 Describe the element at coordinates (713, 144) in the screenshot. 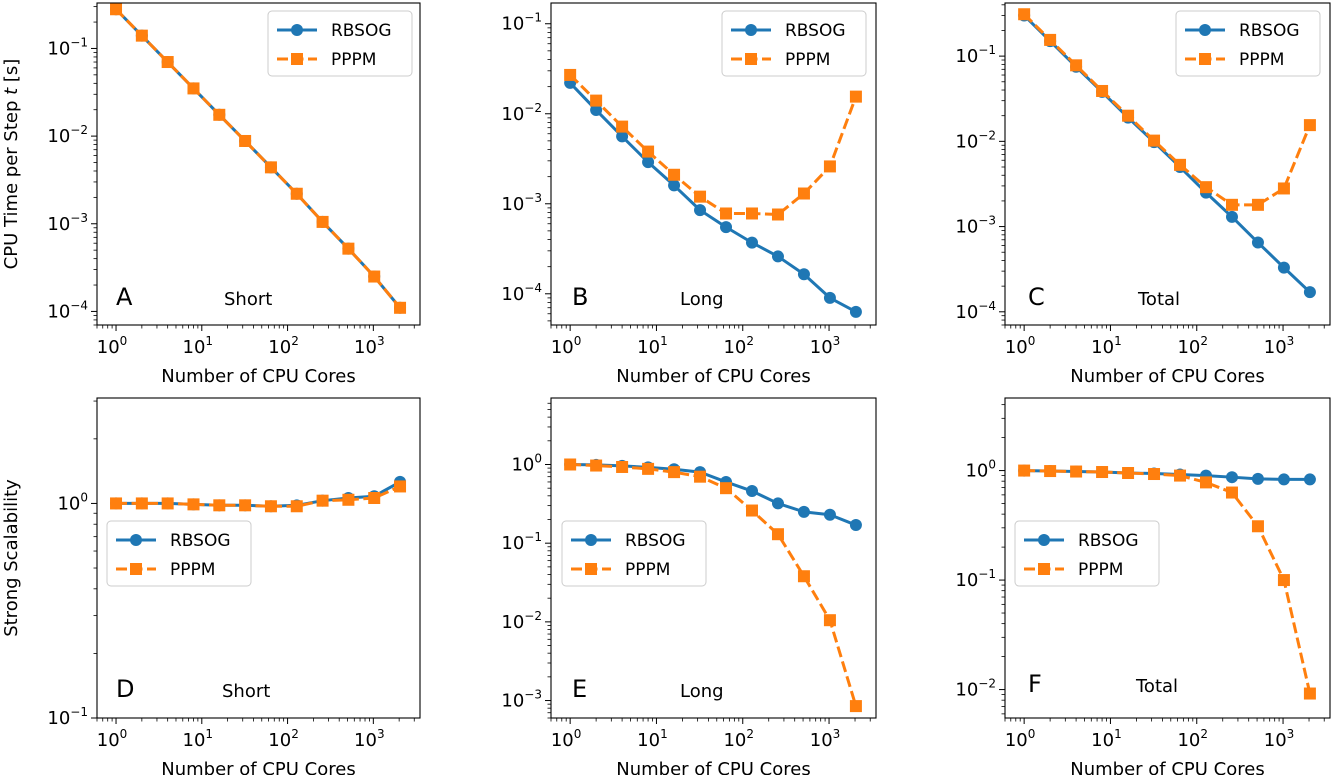

I see `series-line-pppm` at that location.